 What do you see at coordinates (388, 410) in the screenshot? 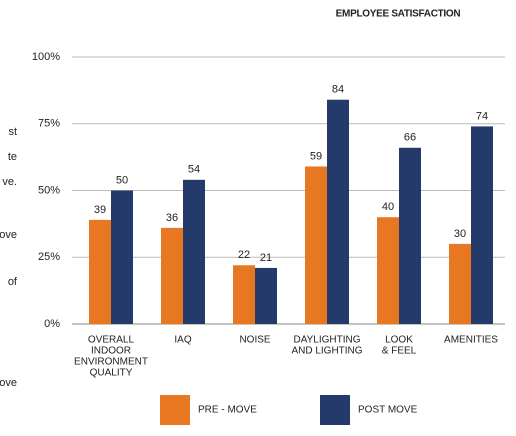
I see `legend-label: POST MOVE` at bounding box center [388, 410].